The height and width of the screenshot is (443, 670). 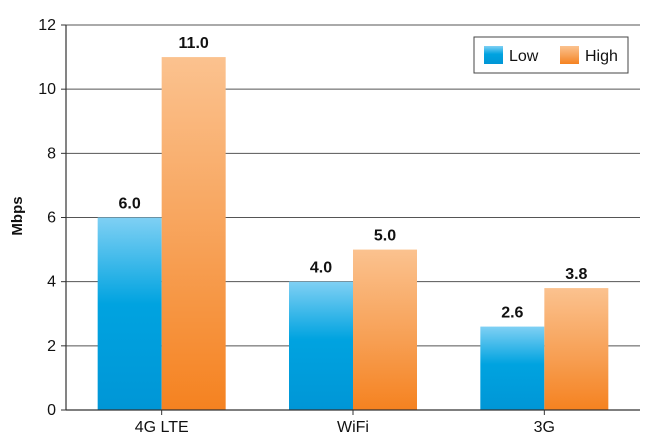 I want to click on x-tick-label: WiFi, so click(x=353, y=427).